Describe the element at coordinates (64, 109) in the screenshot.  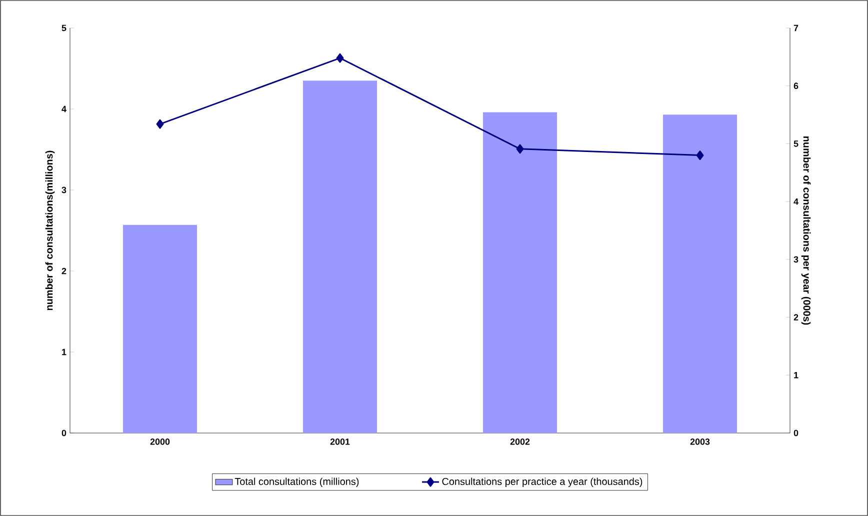
I see `y-tick-label: 4` at that location.